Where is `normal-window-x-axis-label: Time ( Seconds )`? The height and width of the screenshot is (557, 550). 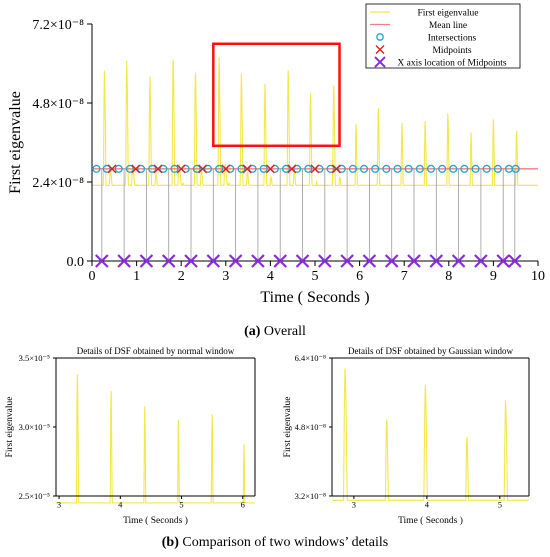
normal-window-x-axis-label: Time ( Seconds ) is located at coordinates (155, 520).